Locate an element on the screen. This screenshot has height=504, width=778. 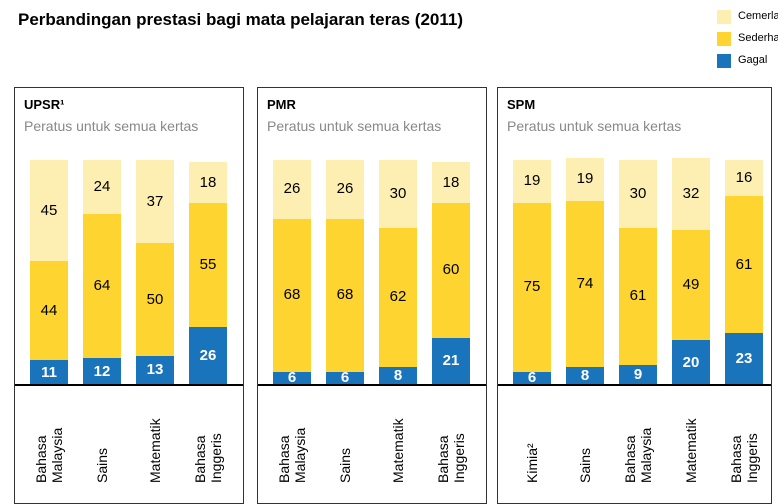
value-label: 21 is located at coordinates (451, 361).